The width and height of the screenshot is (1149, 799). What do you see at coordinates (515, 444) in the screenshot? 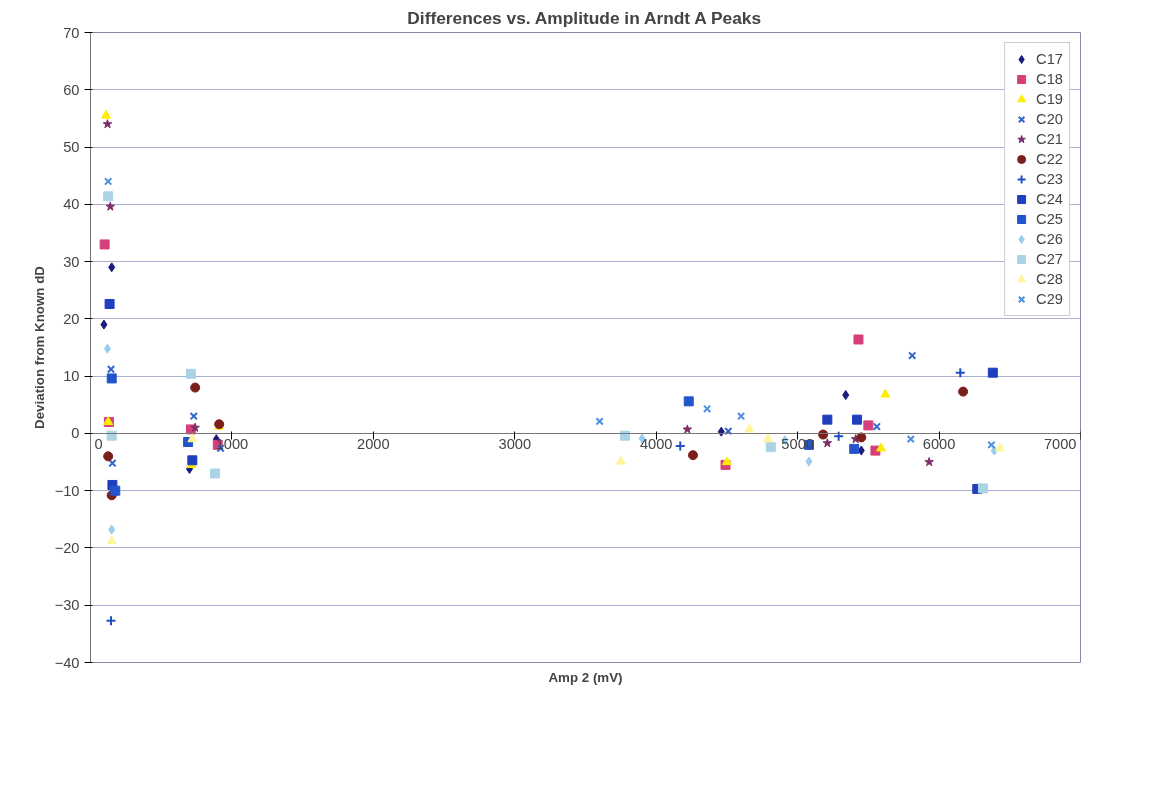
I see `x-tick-label: 3000` at bounding box center [515, 444].